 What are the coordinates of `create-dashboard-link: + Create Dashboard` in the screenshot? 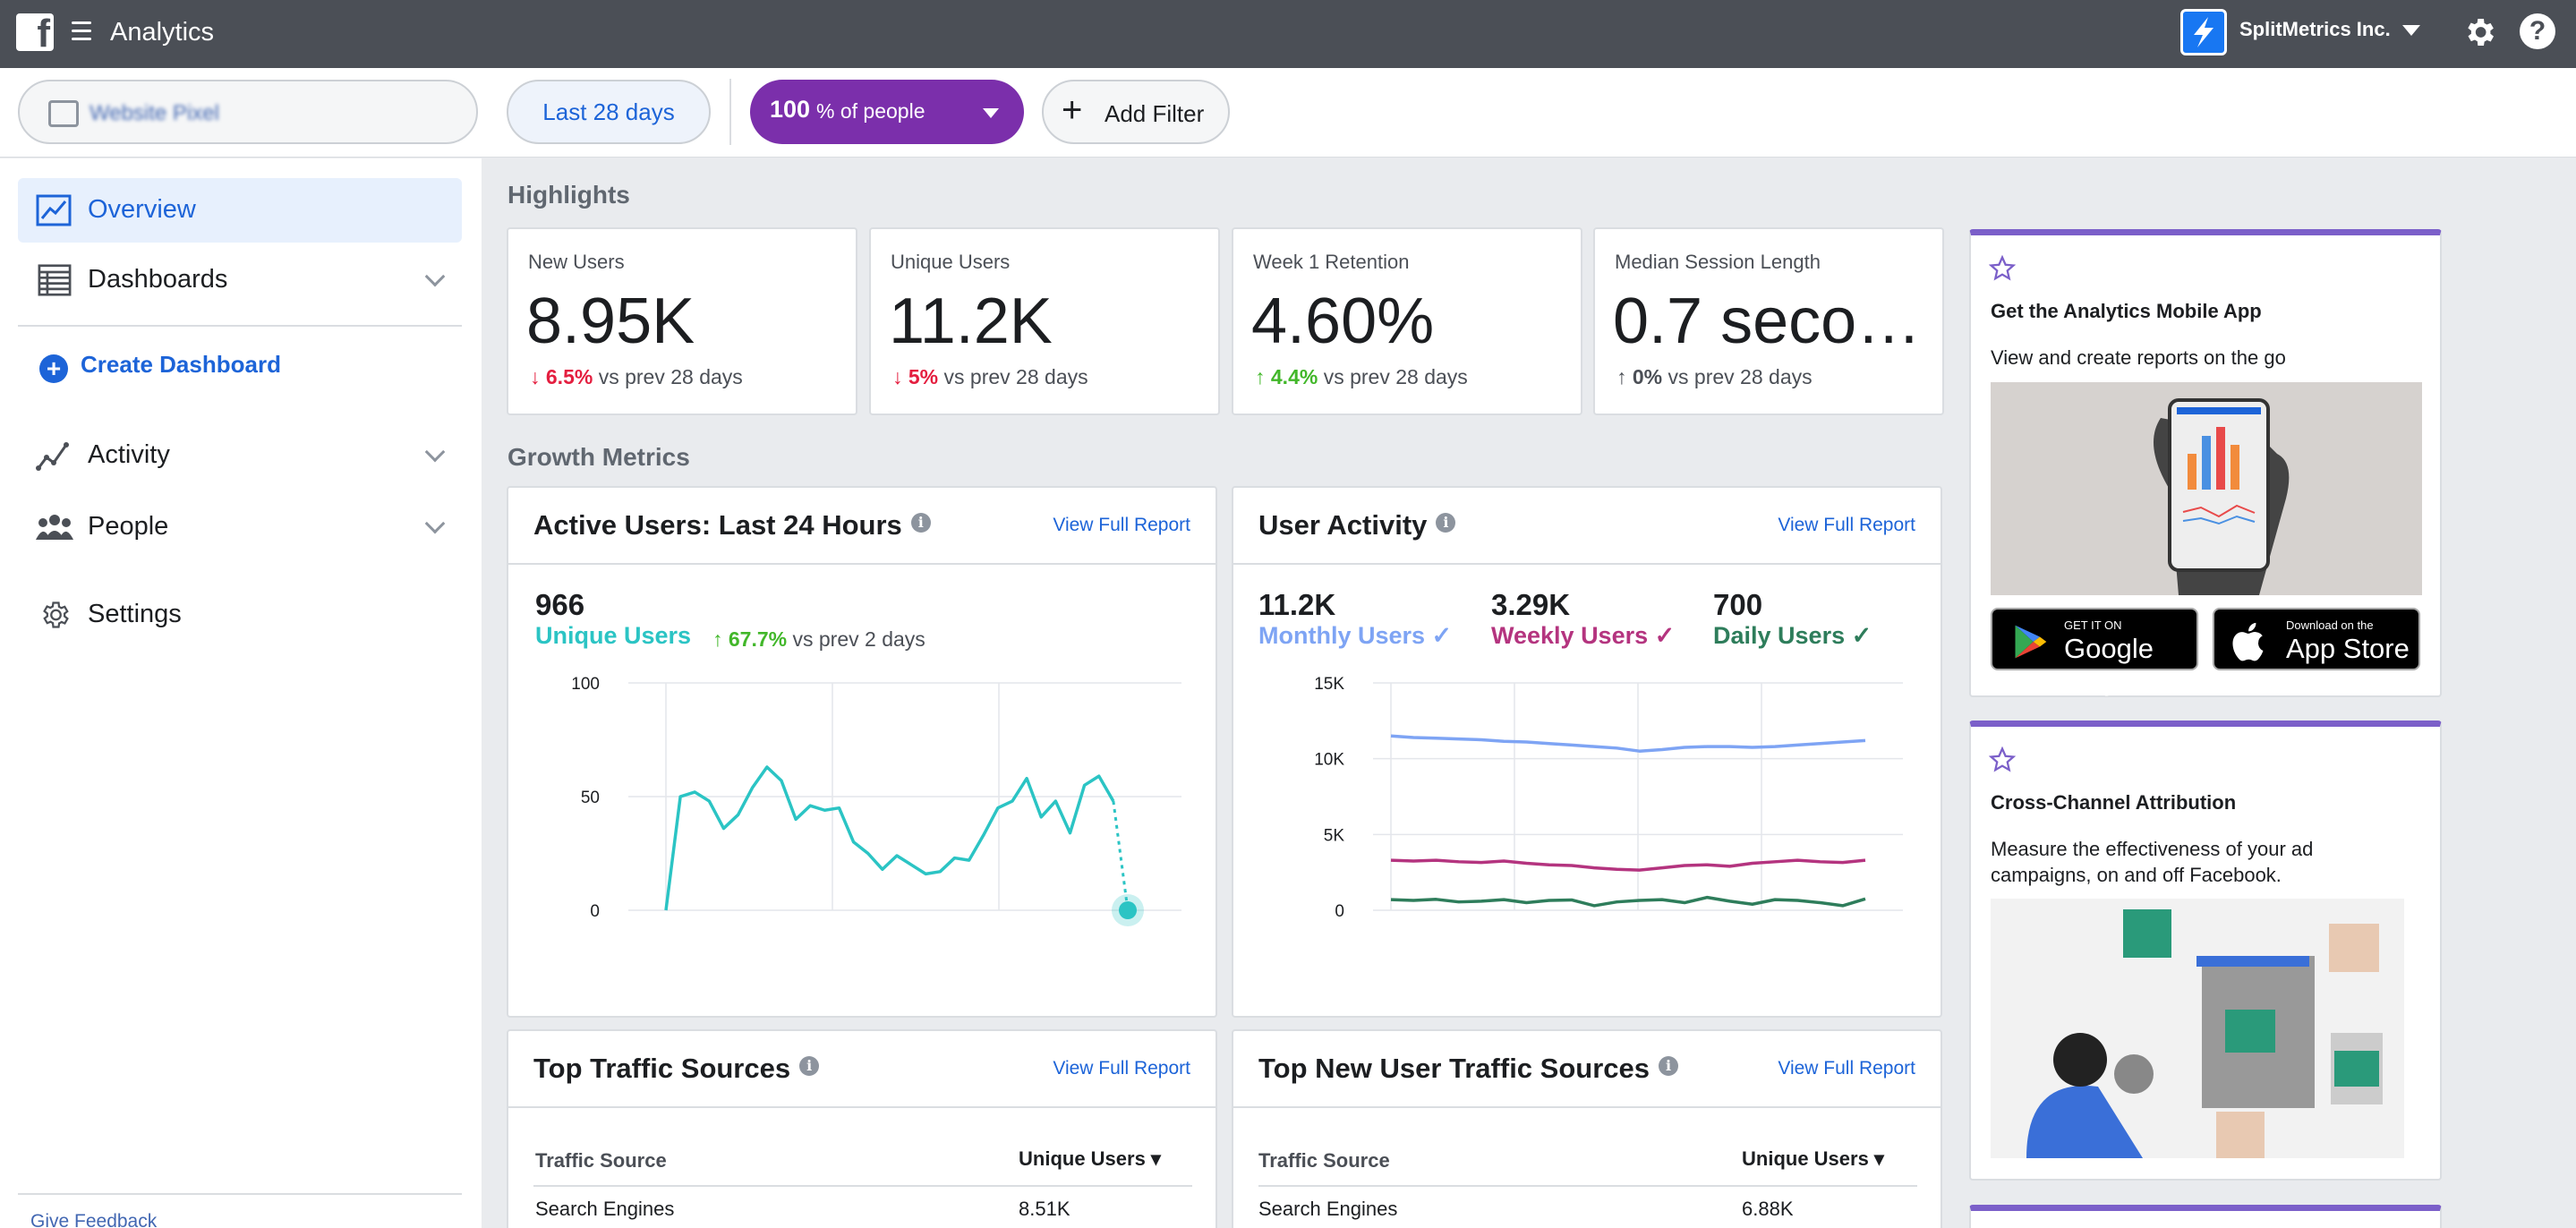 It's located at (160, 367).